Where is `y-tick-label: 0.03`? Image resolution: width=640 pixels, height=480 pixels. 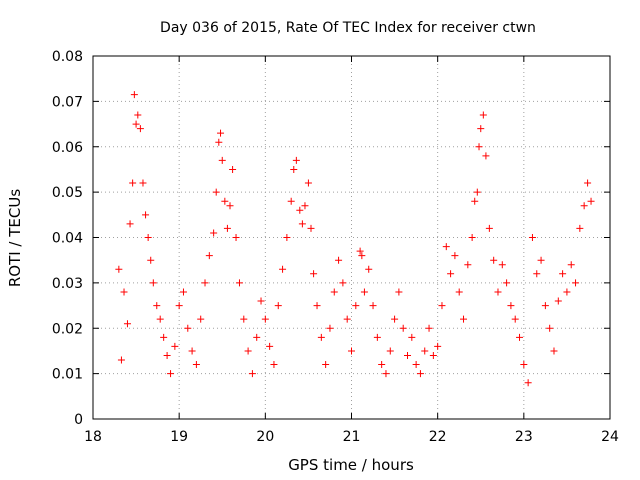
y-tick-label: 0.03 is located at coordinates (67, 284).